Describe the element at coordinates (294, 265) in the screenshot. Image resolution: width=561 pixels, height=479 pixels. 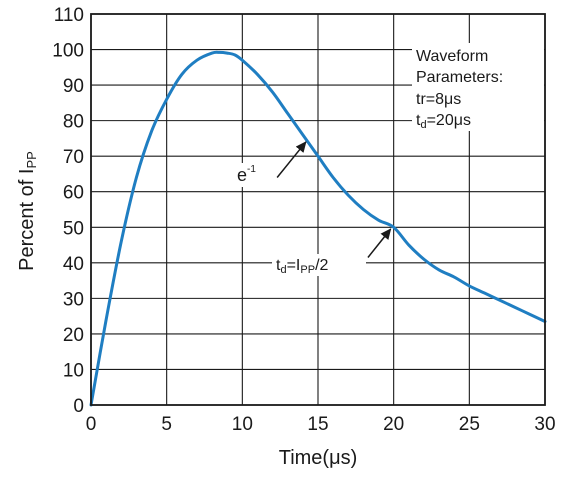
I see `annotation-td-eq-i: =I` at that location.